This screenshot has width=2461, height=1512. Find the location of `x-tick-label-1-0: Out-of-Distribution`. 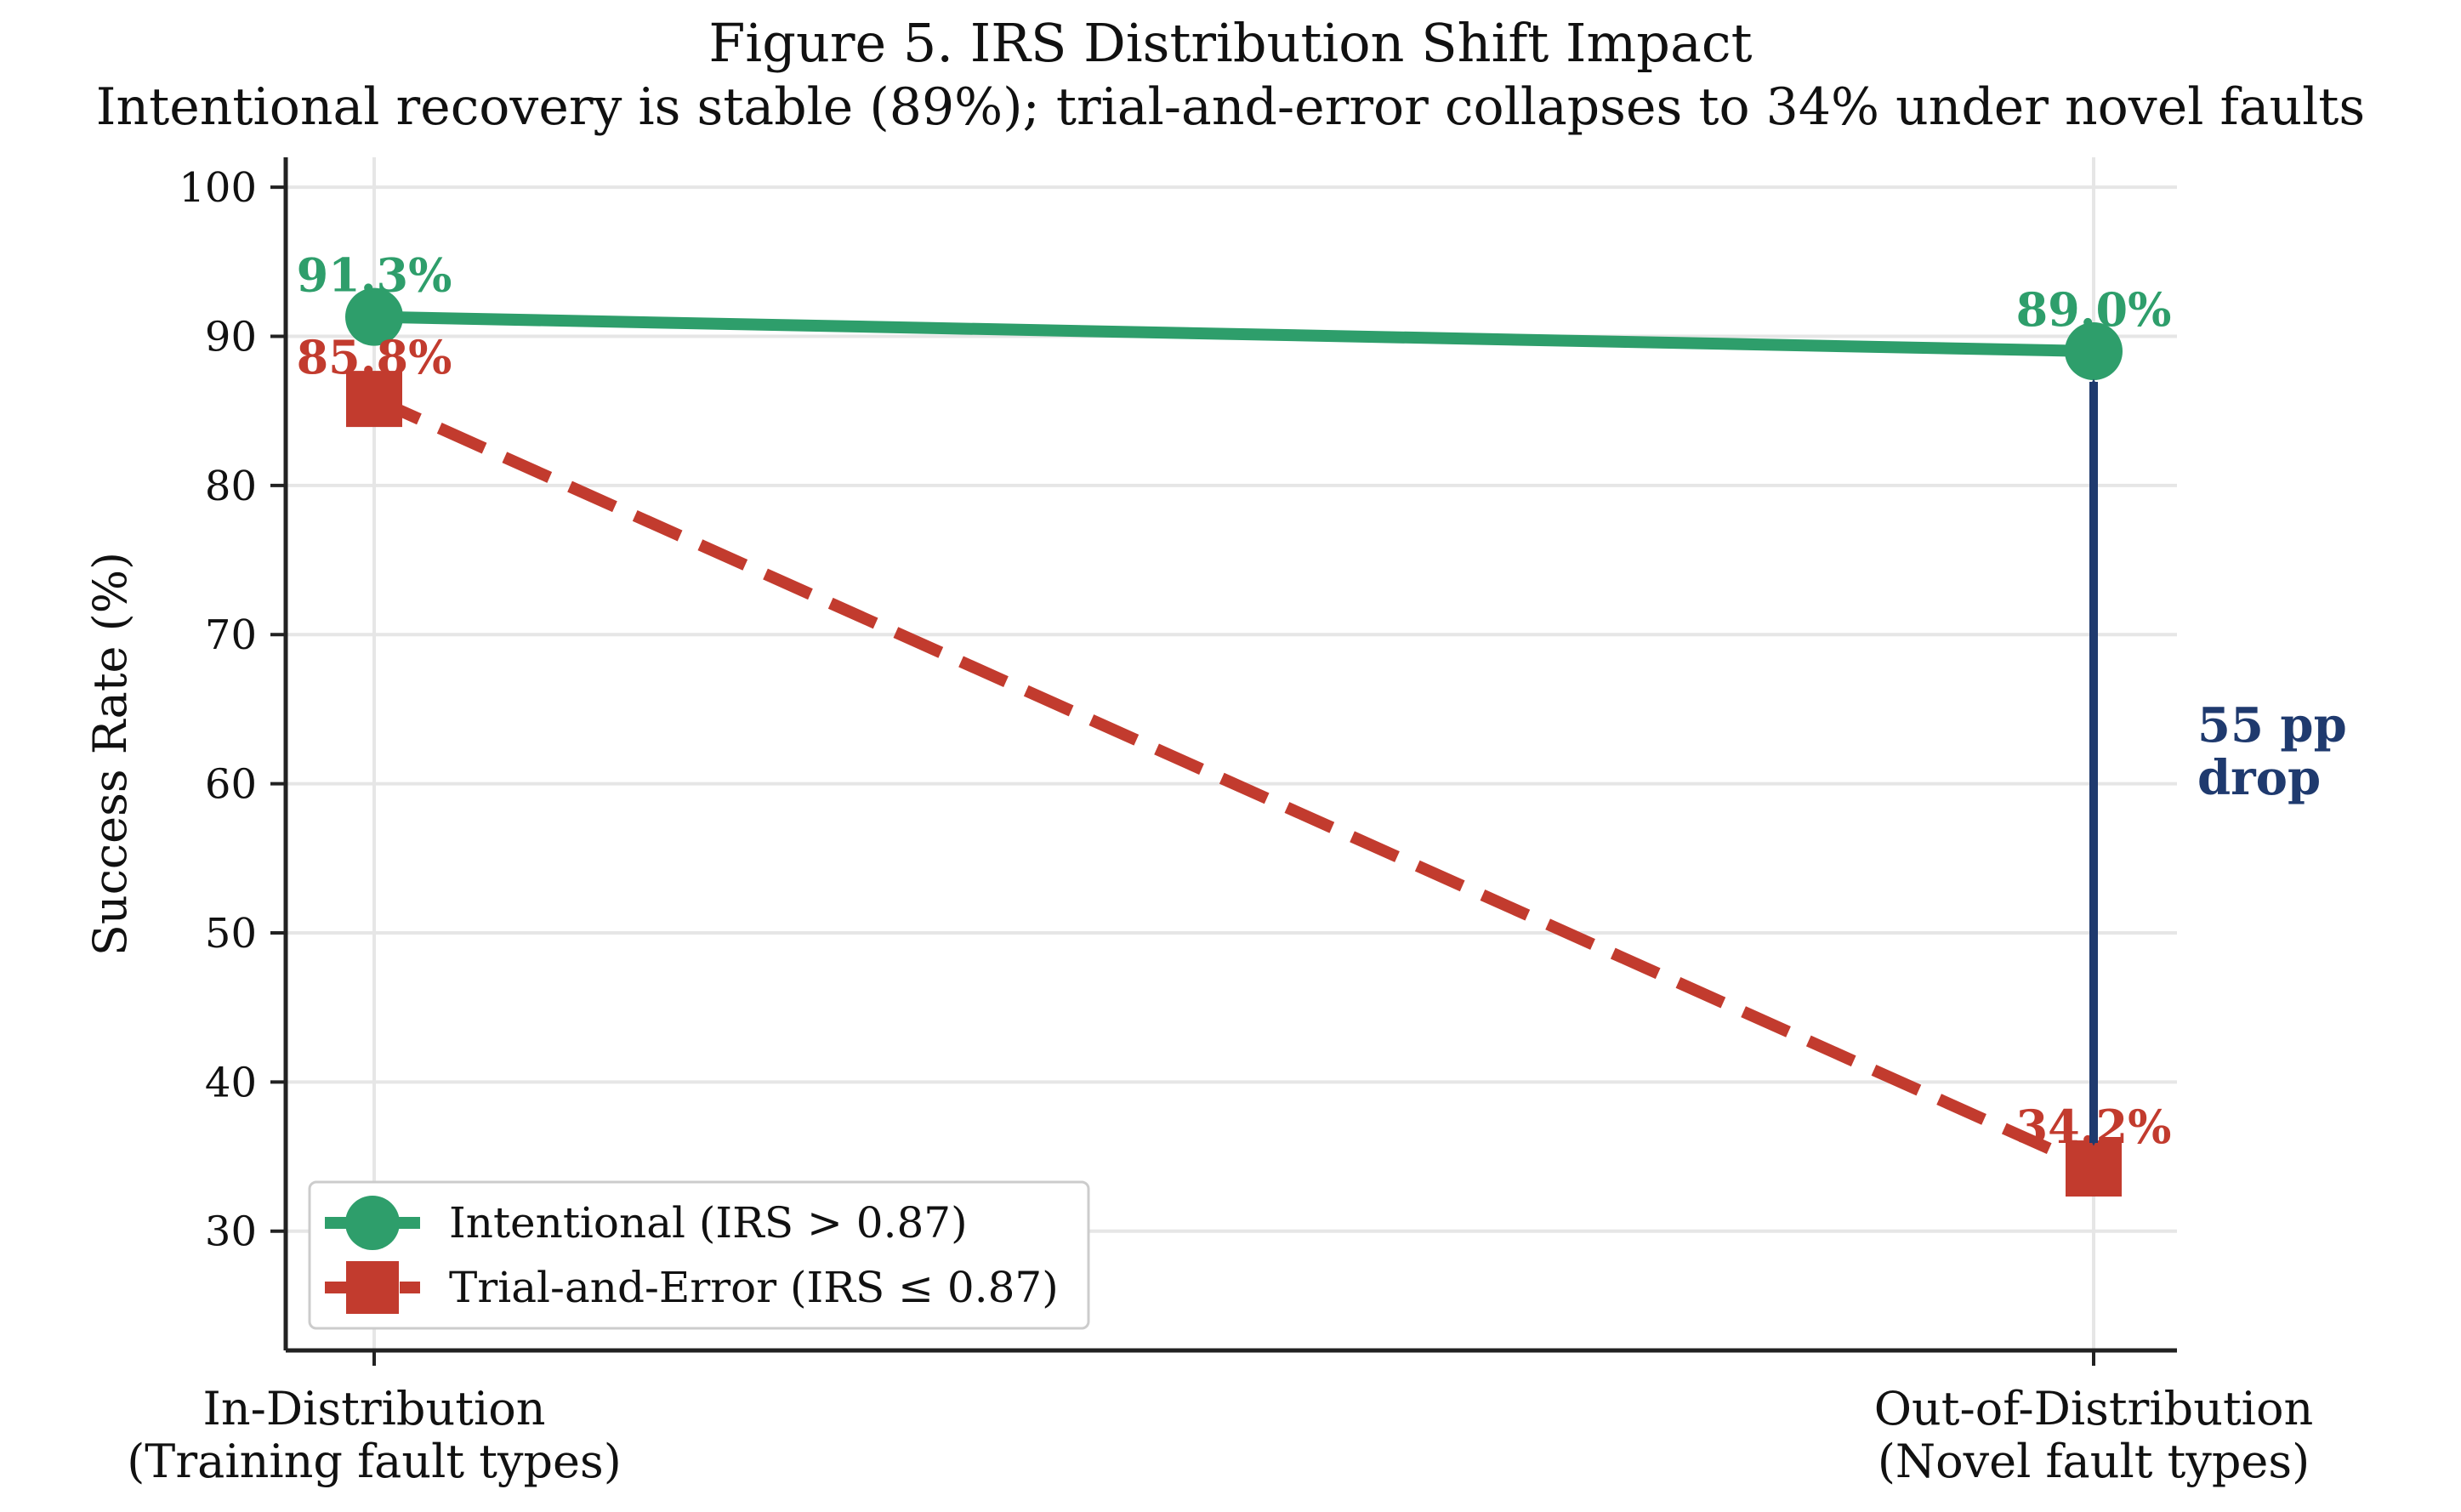

x-tick-label-1-0: Out-of-Distribution is located at coordinates (2093, 1408).